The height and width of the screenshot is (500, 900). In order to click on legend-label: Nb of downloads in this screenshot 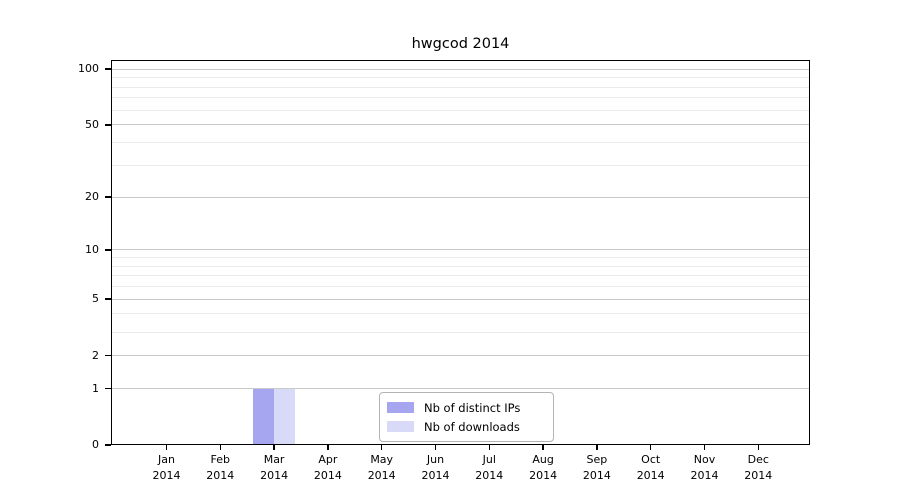, I will do `click(472, 426)`.